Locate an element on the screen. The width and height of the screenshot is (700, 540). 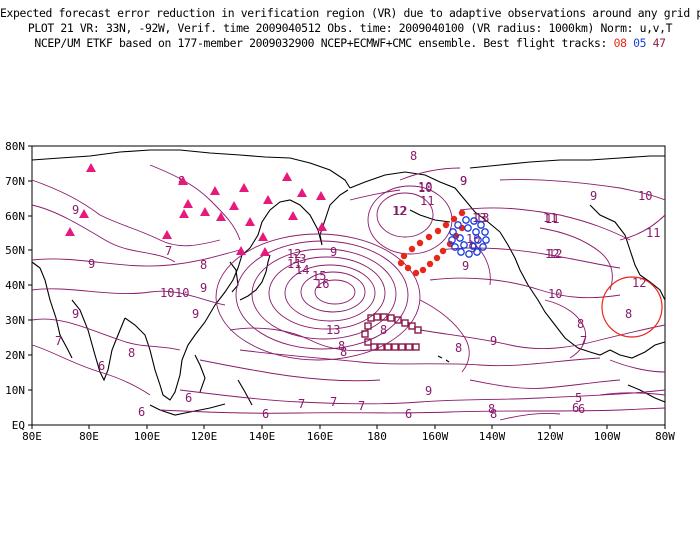
hawaii-islands is located at coordinates (443, 359).